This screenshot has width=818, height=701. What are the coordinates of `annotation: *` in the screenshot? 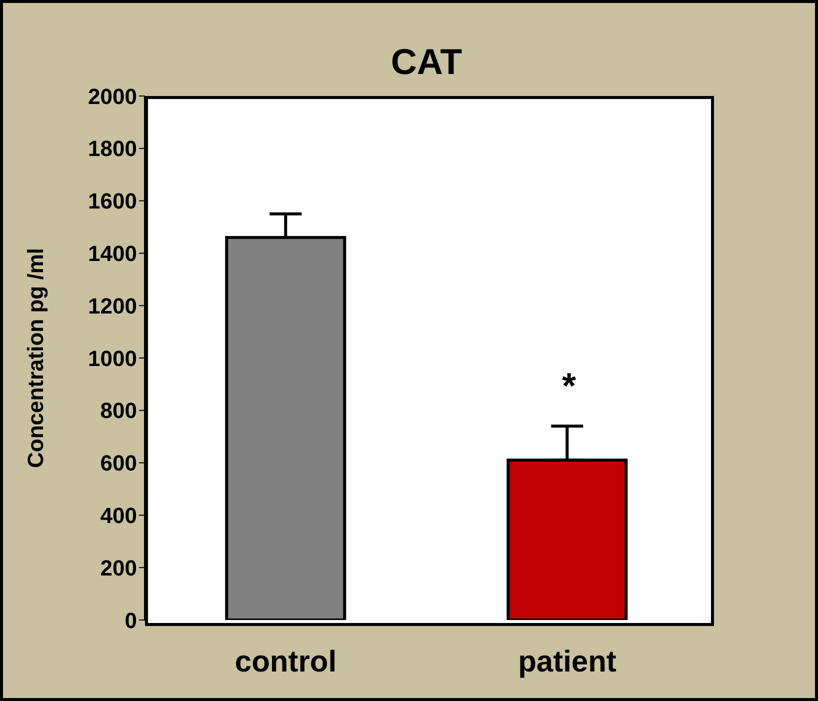 It's located at (568, 386).